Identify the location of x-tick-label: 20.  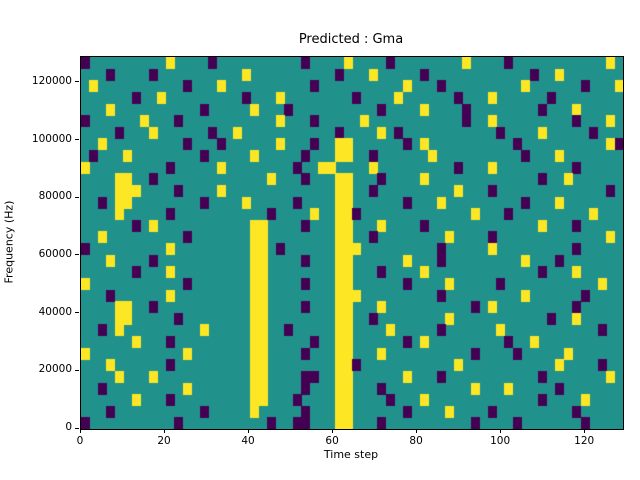
(164, 441).